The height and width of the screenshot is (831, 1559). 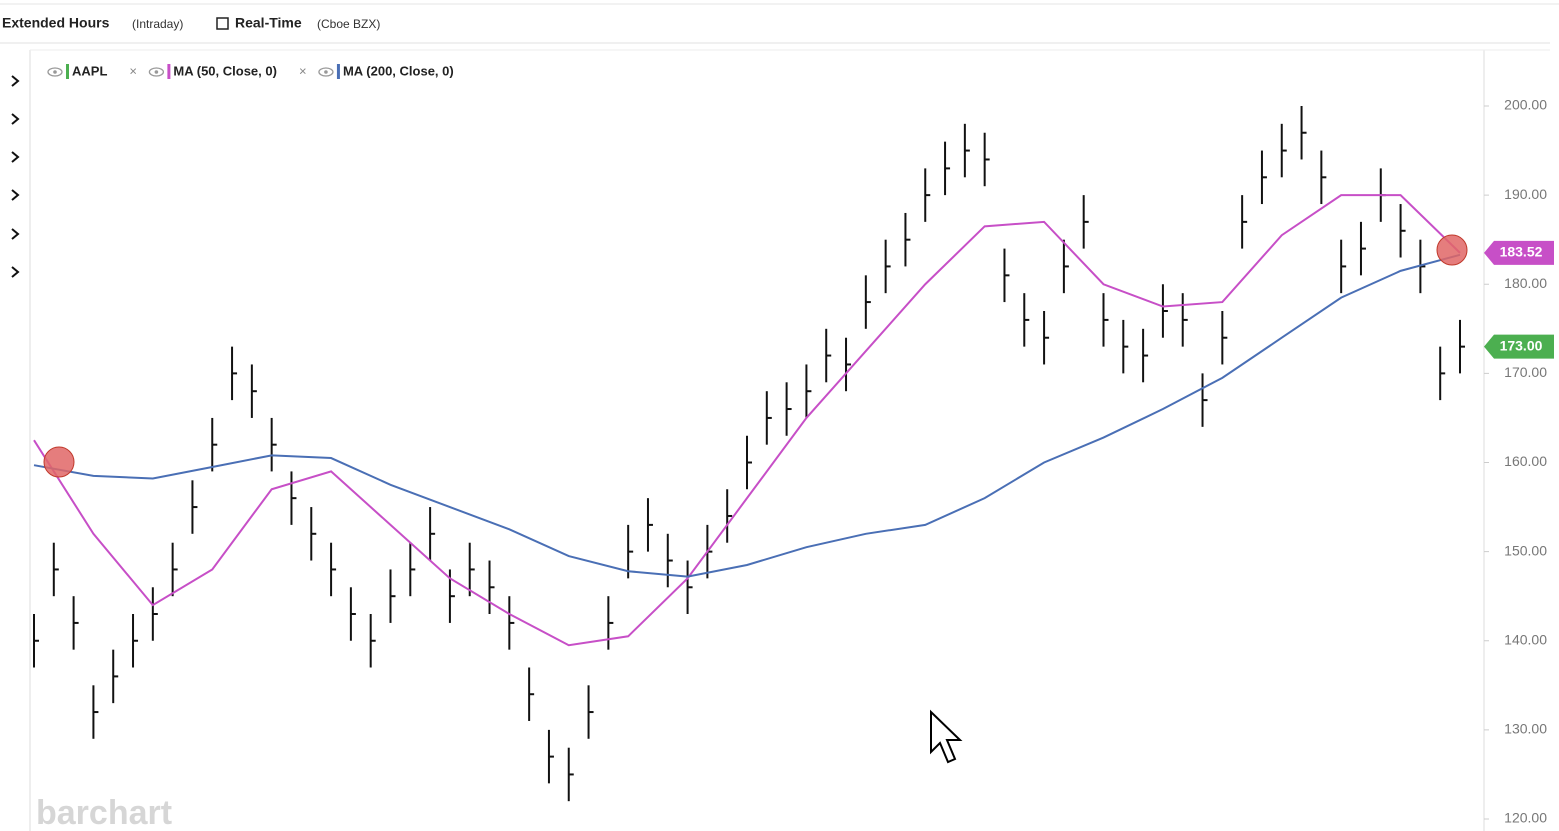 I want to click on price-tag-label: 173.00, so click(x=1521, y=345).